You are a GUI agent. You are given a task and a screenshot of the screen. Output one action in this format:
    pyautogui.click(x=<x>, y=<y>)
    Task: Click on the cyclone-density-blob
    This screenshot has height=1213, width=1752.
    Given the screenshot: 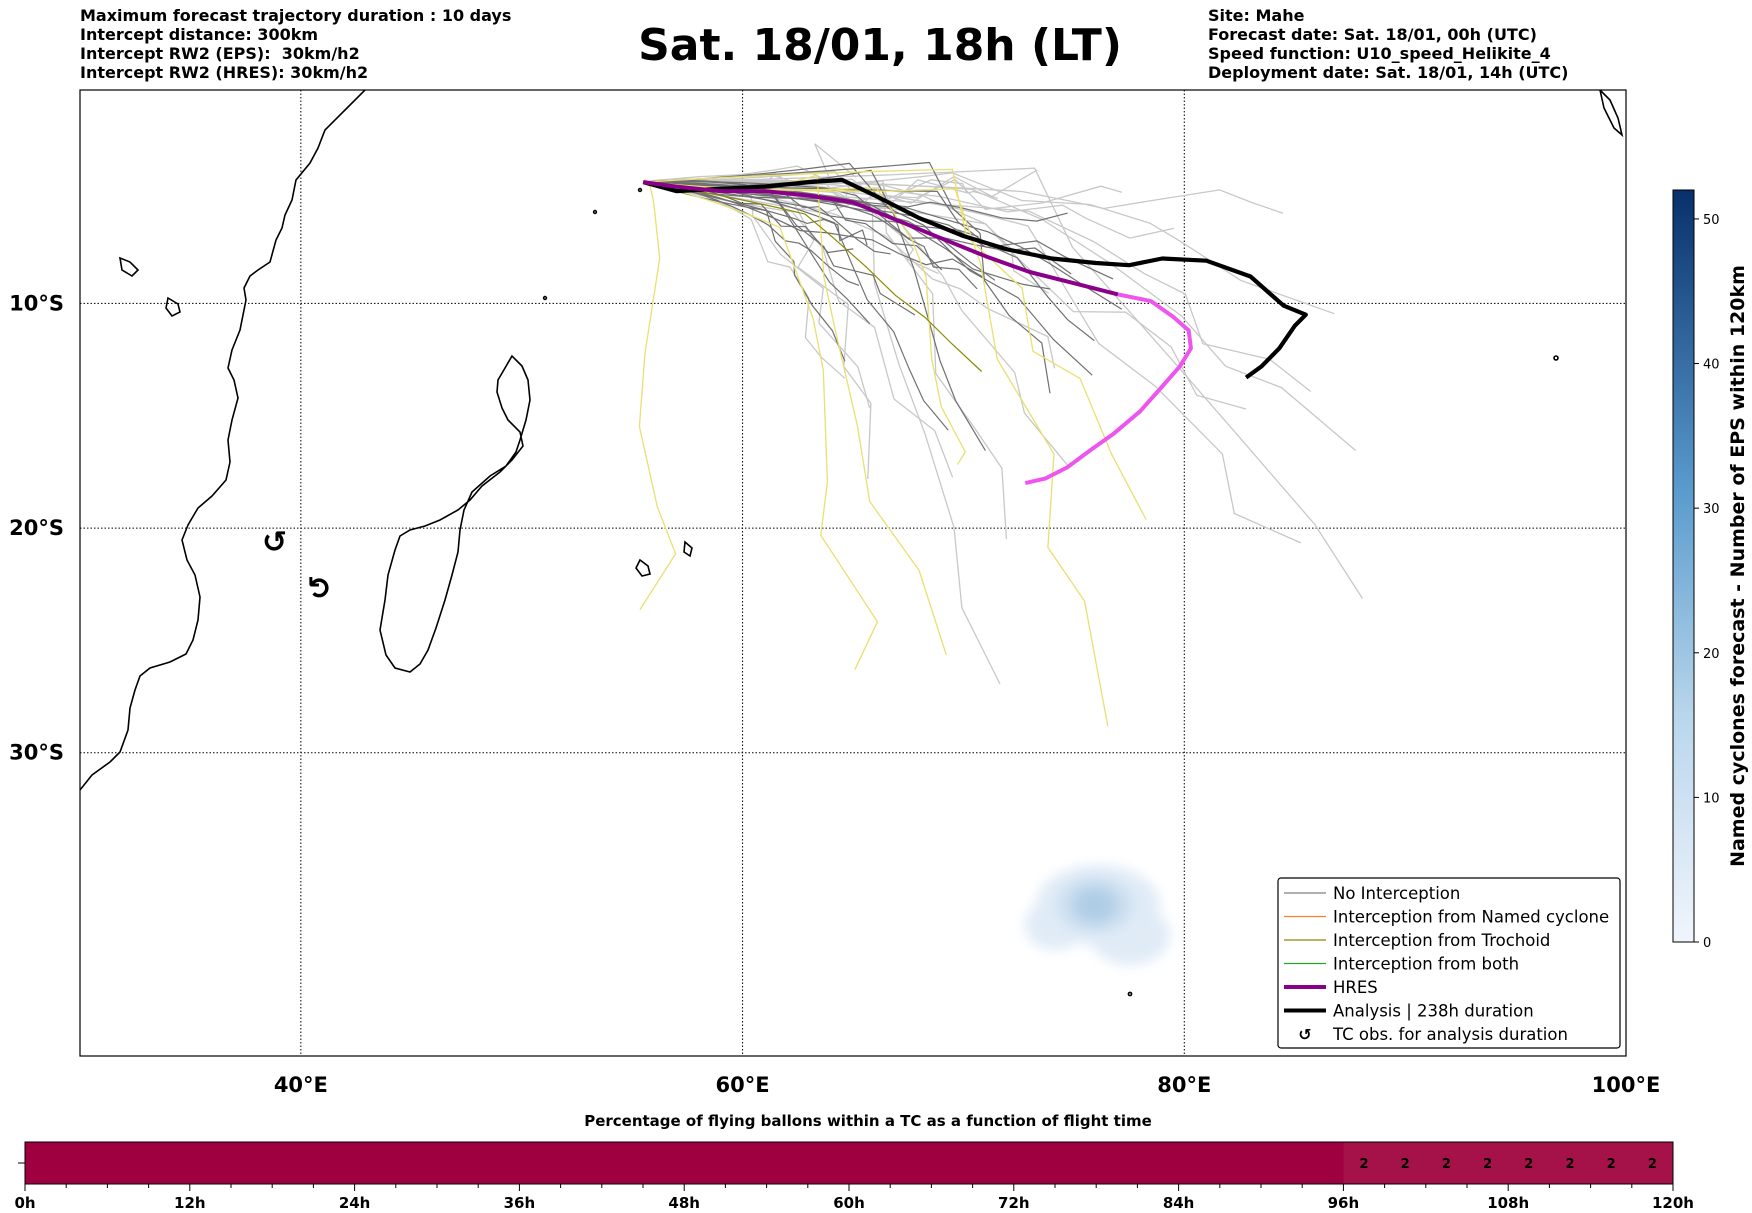 What is the action you would take?
    pyautogui.click(x=1097, y=915)
    